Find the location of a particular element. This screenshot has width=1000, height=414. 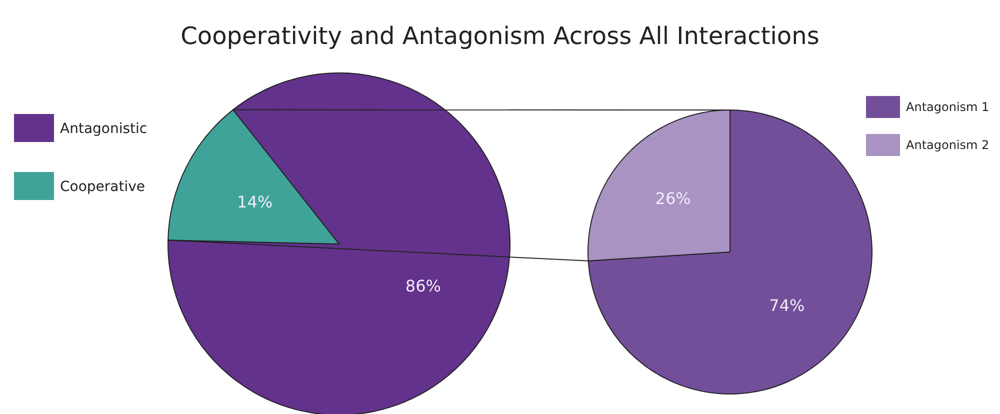

legend-label: Cooperative is located at coordinates (103, 186).